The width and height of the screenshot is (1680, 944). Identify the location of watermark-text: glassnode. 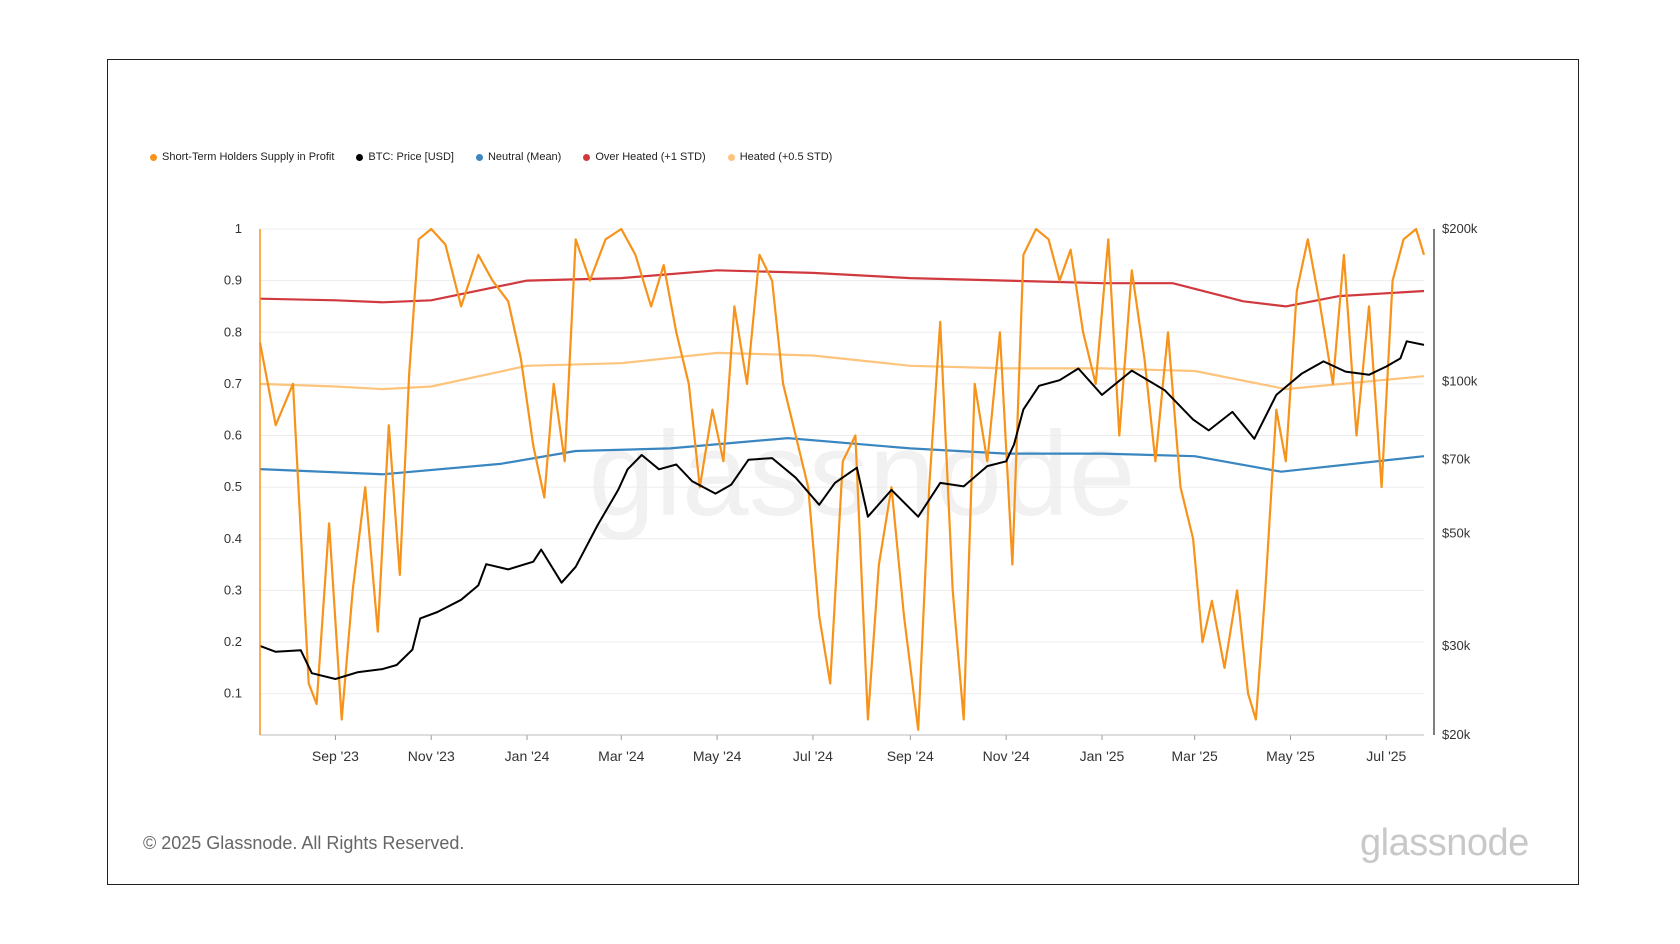
(861, 474).